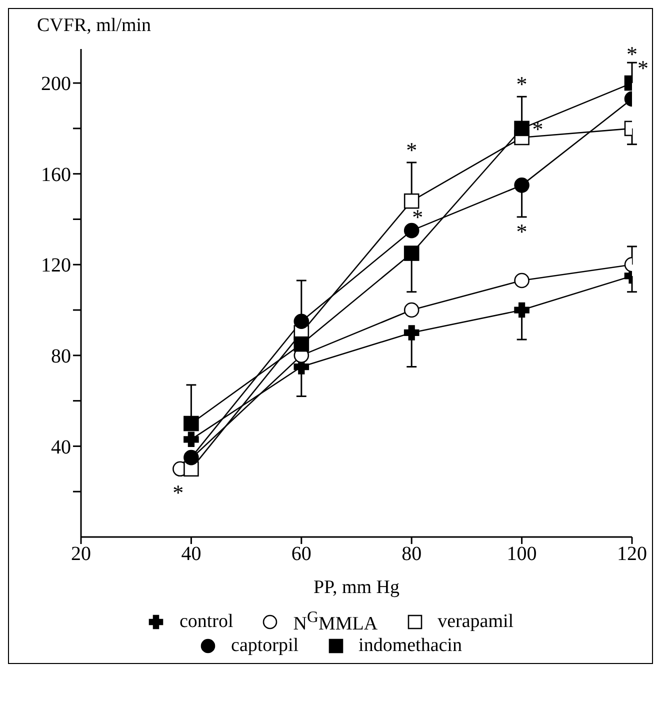  Describe the element at coordinates (56, 265) in the screenshot. I see `y-tick-label: 120` at that location.